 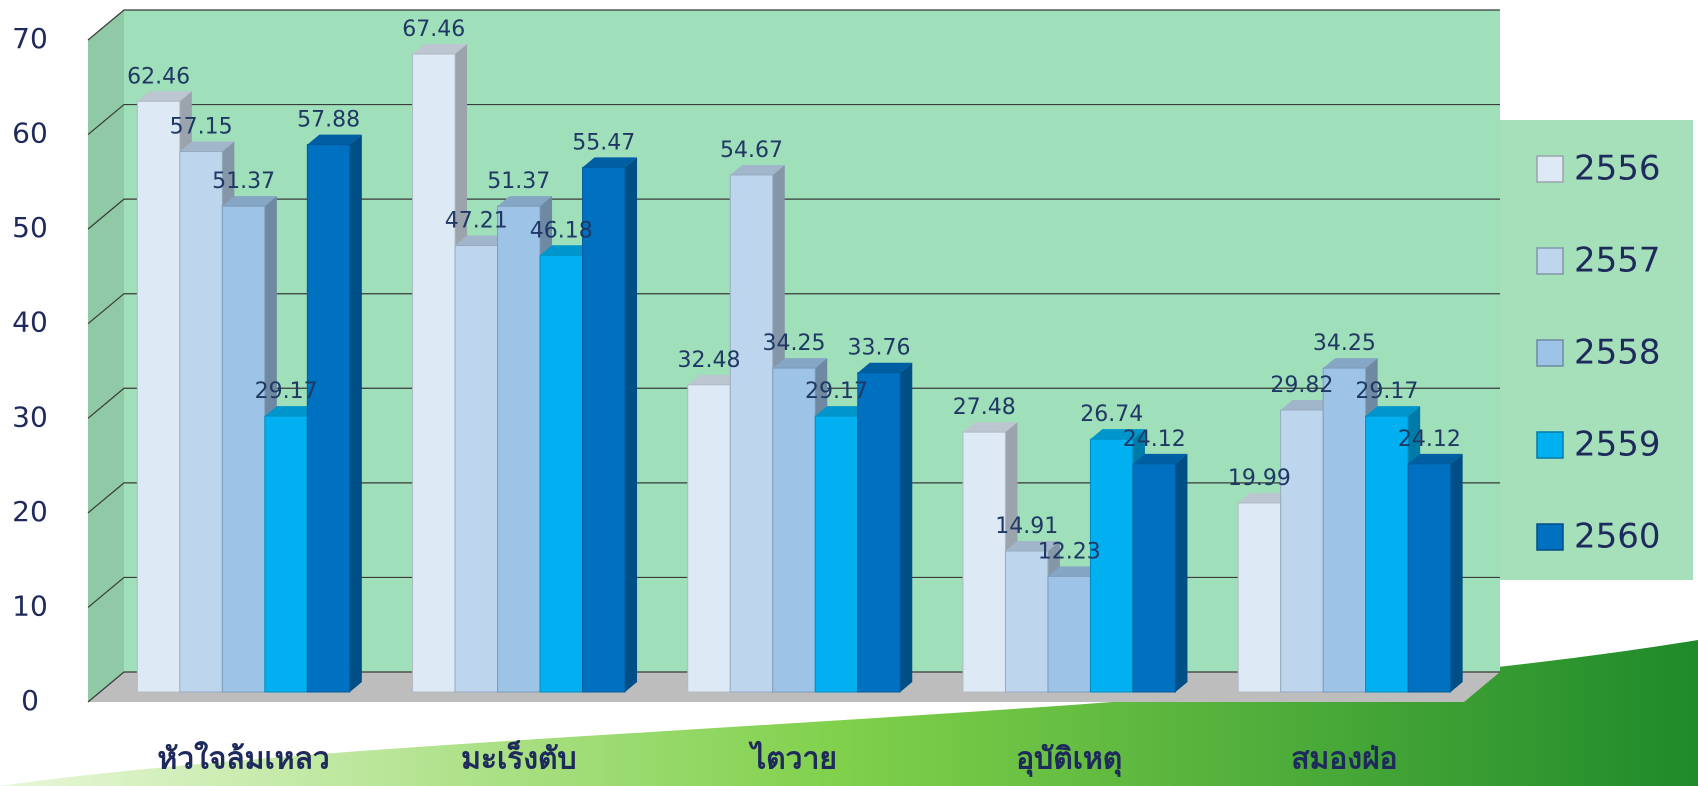 I want to click on value-label: 62.46, so click(x=158, y=76).